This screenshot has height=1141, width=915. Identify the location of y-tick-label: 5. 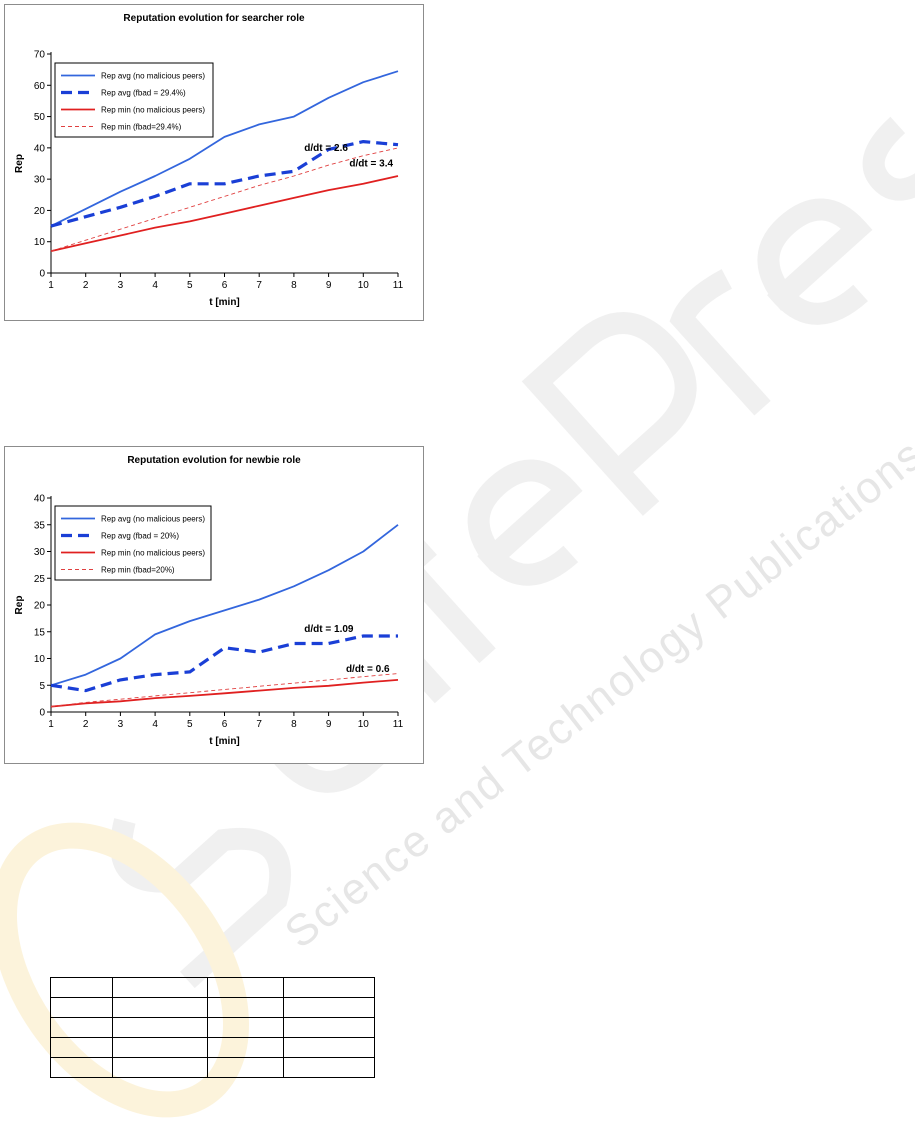
(42, 686).